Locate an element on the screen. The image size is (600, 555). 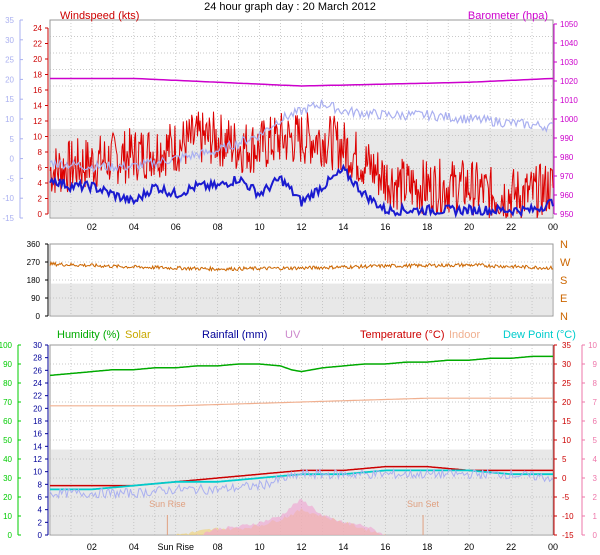
y-tick-label: 100 is located at coordinates (6, 345).